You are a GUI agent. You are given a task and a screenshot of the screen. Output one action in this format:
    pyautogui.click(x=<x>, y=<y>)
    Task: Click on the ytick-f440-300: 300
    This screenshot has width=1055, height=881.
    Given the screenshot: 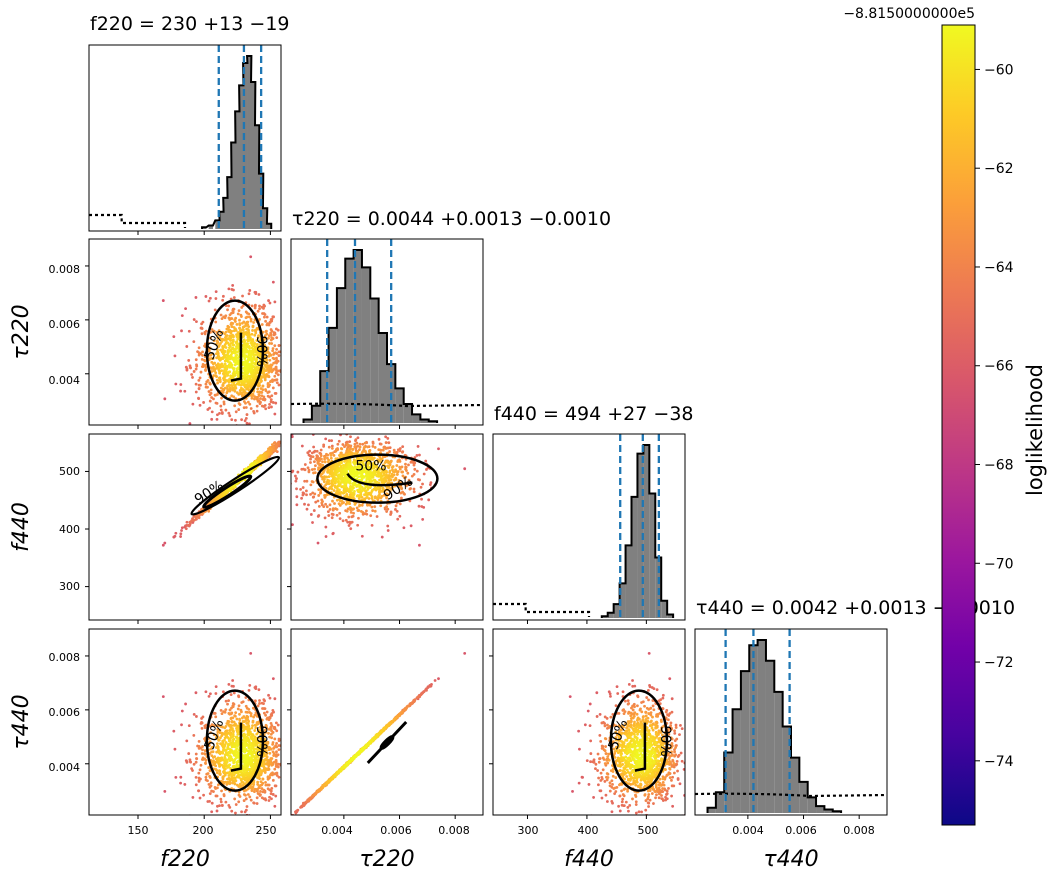 What is the action you would take?
    pyautogui.click(x=69, y=586)
    